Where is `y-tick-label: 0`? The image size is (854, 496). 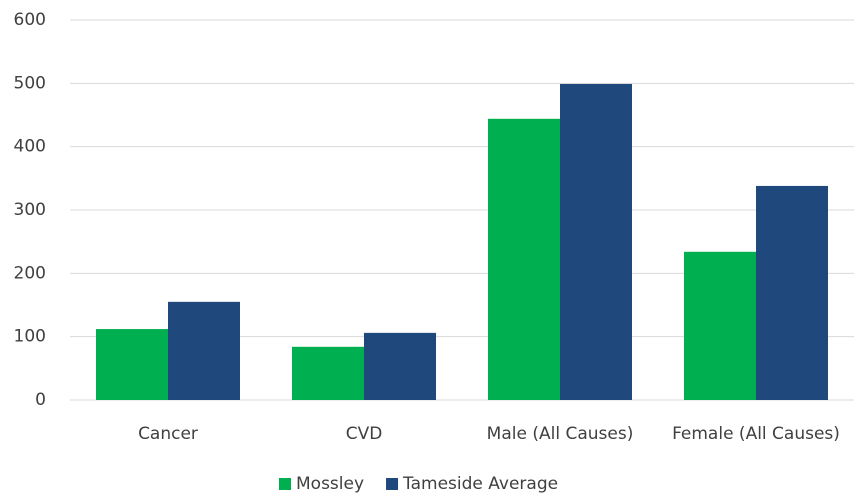 y-tick-label: 0 is located at coordinates (40, 400).